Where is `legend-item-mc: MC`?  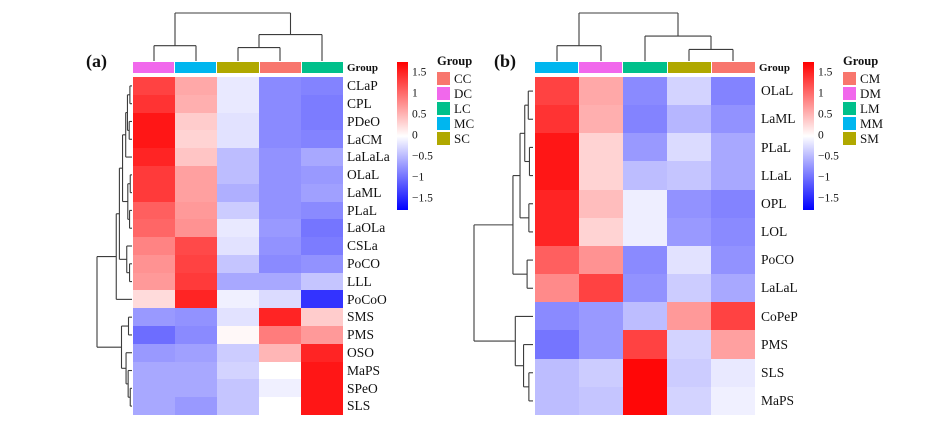 legend-item-mc: MC is located at coordinates (455, 123).